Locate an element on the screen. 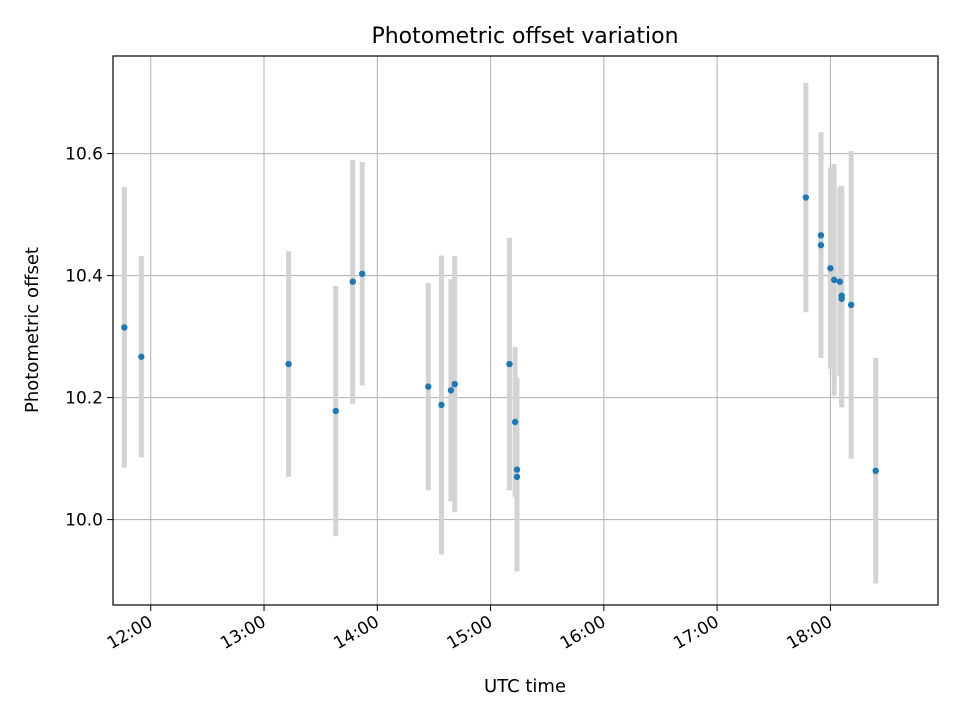 This screenshot has width=960, height=720. x-tick-label: 13:00 is located at coordinates (243, 633).